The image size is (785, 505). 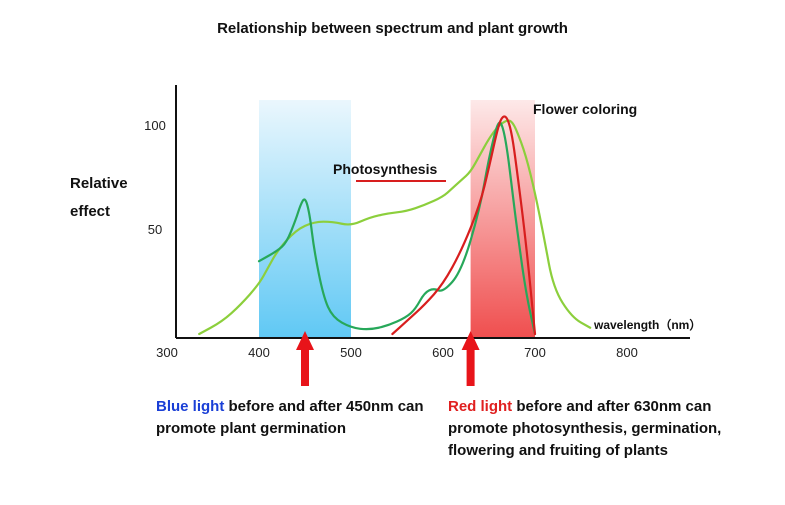 What do you see at coordinates (167, 352) in the screenshot?
I see `x-tick-label: 300` at bounding box center [167, 352].